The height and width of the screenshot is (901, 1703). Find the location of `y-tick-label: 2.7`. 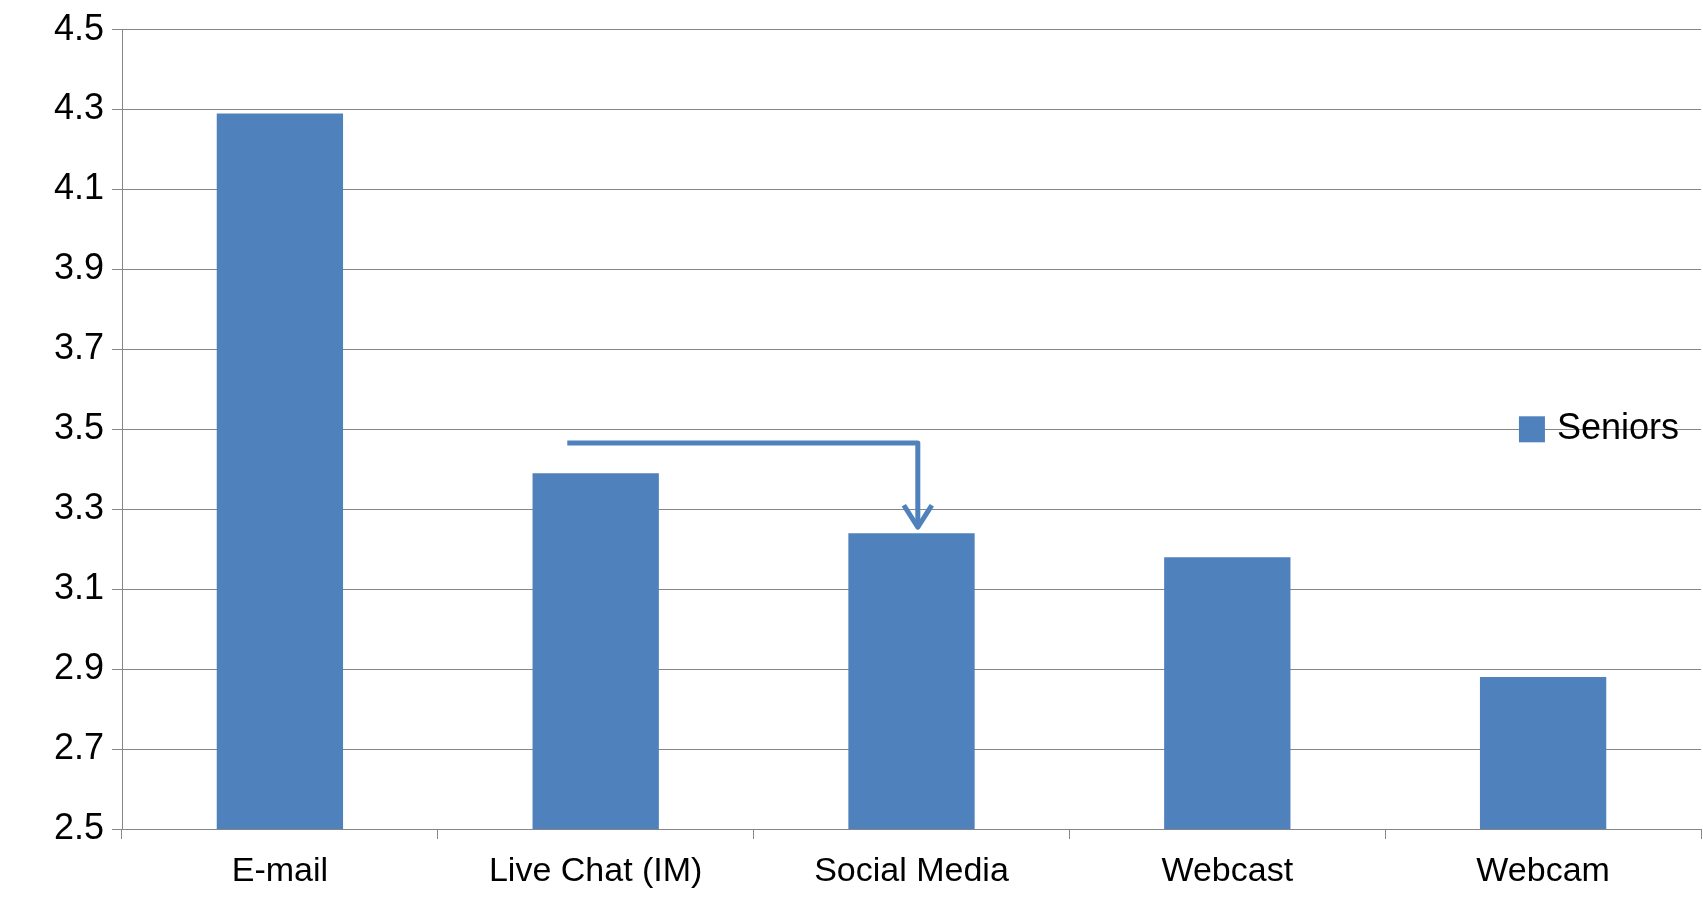

y-tick-label: 2.7 is located at coordinates (78, 746).